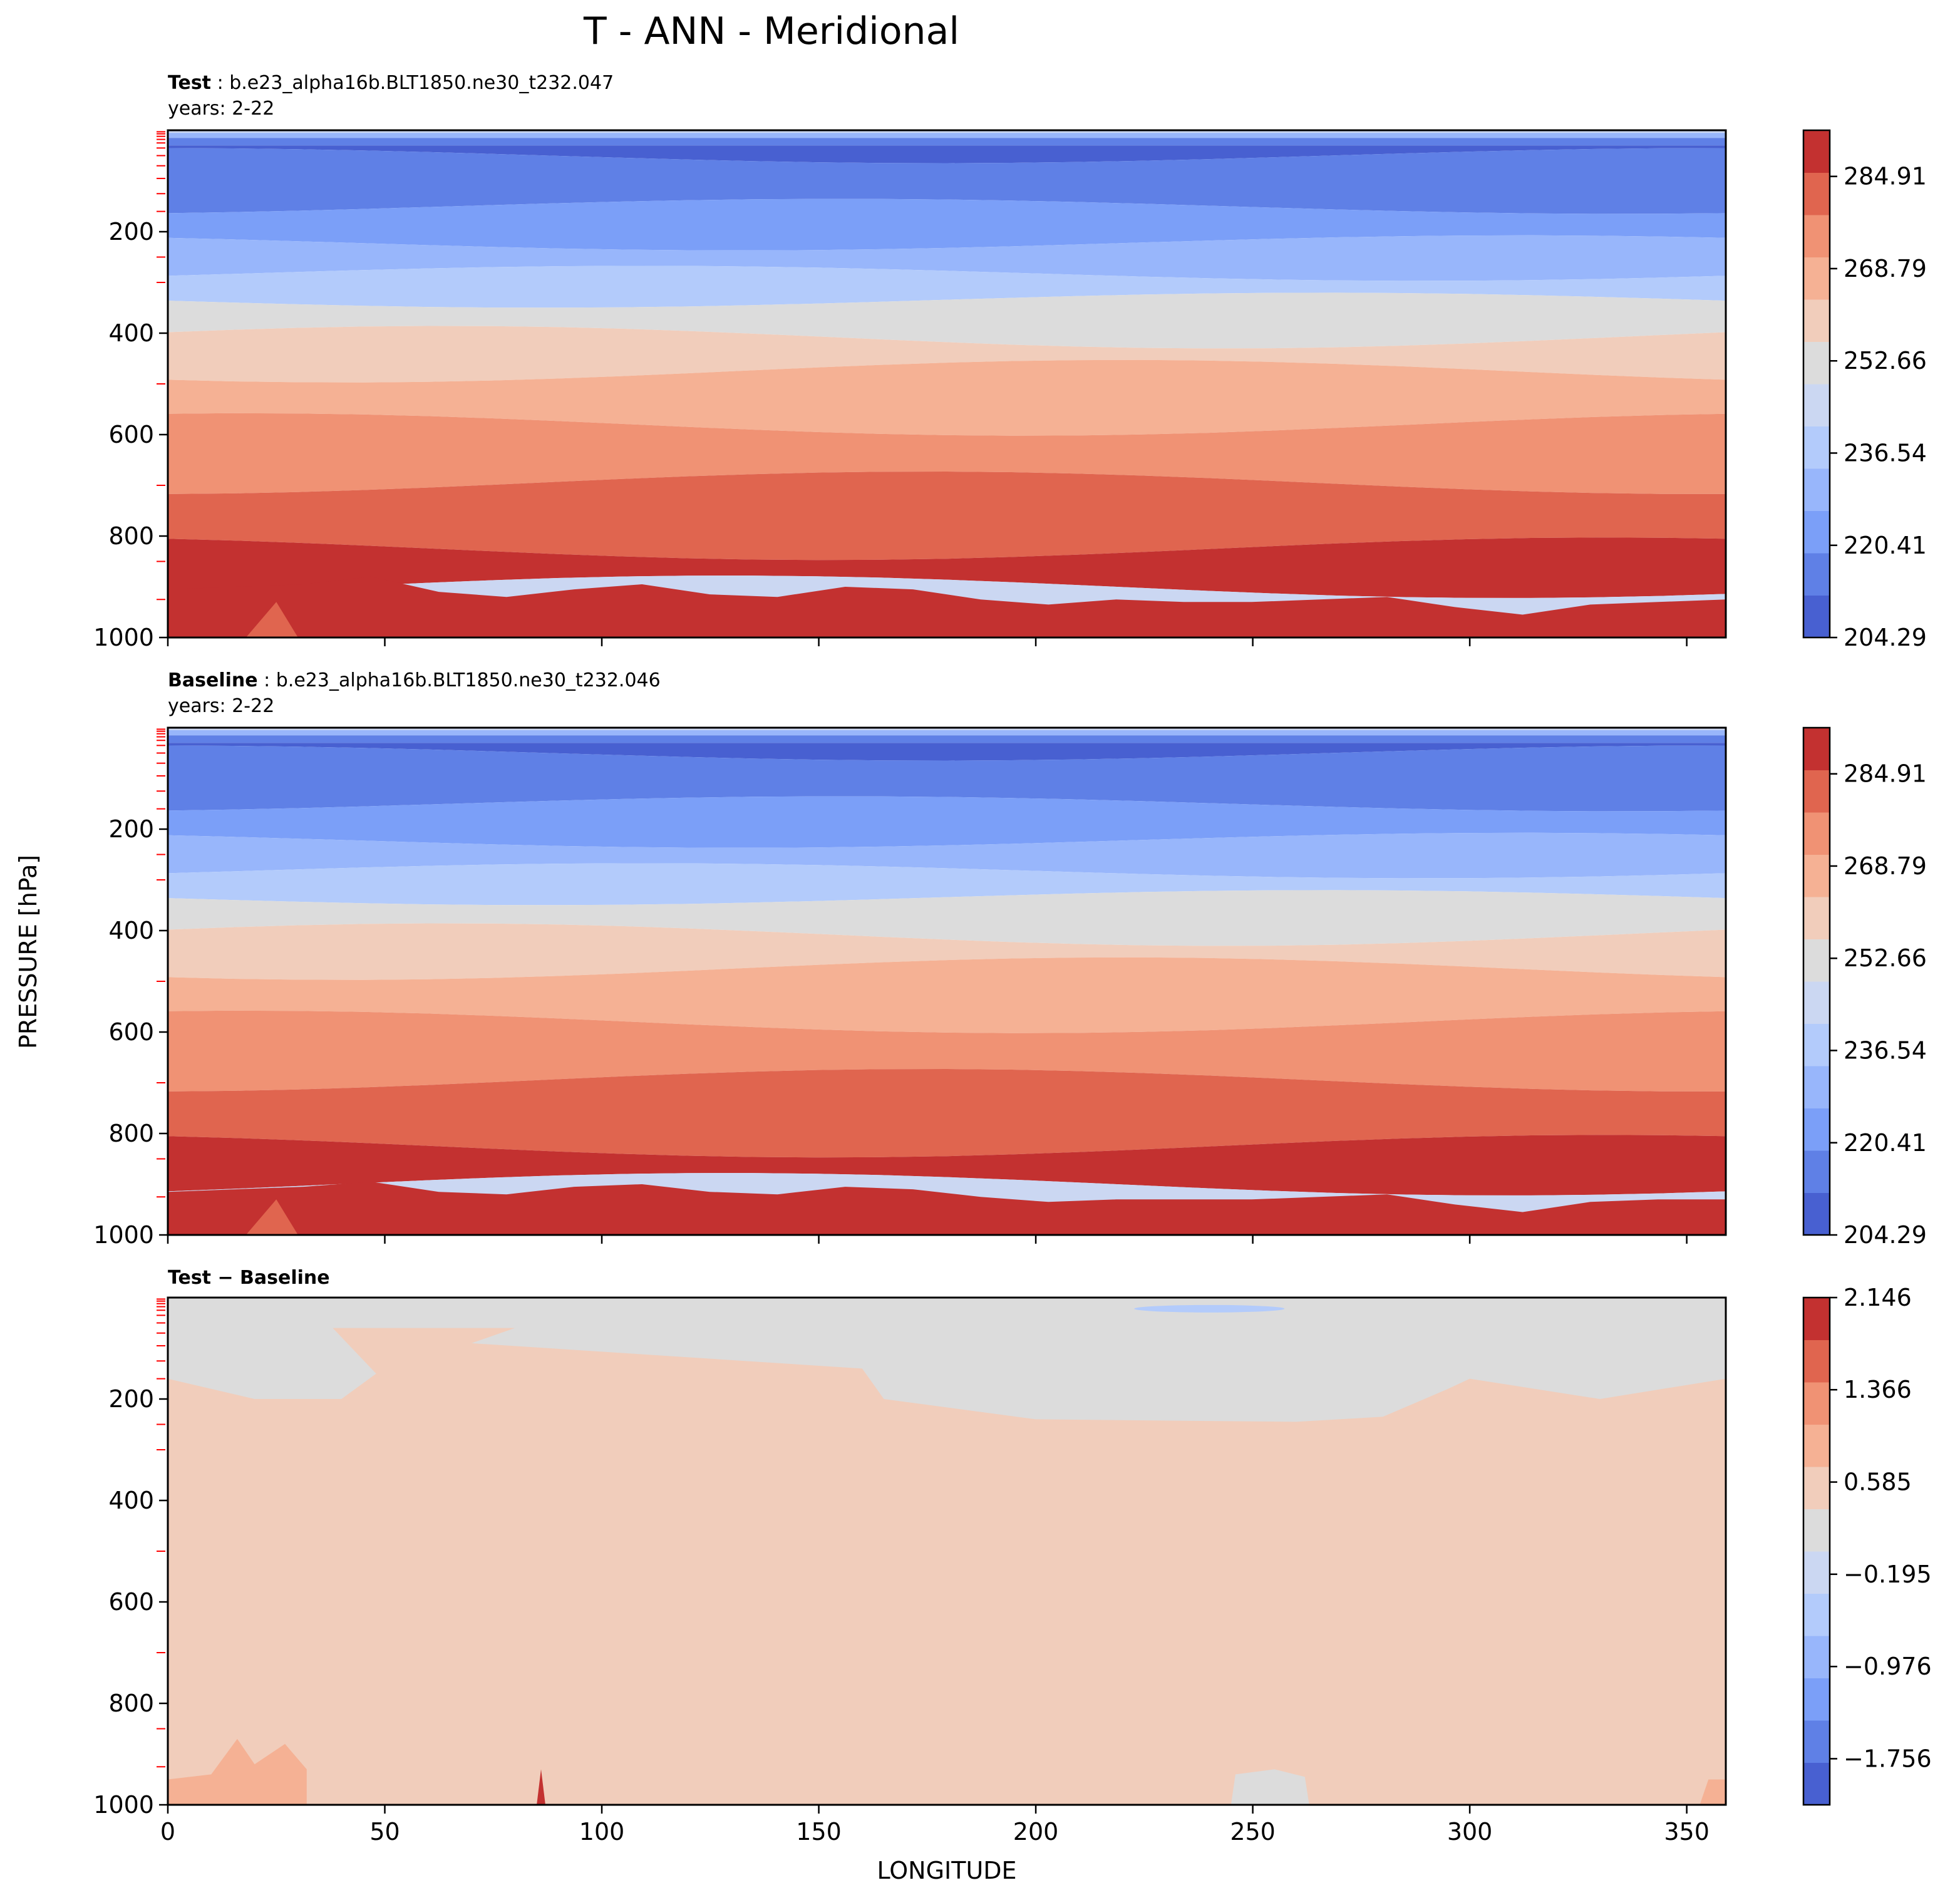 The image size is (1960, 1900). Describe the element at coordinates (819, 1832) in the screenshot. I see `x-tick-label: 150` at that location.